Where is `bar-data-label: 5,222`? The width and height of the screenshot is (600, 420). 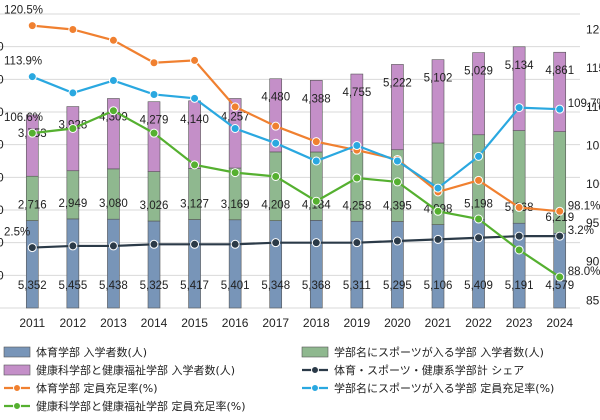 bar-data-label: 5,222 is located at coordinates (397, 83).